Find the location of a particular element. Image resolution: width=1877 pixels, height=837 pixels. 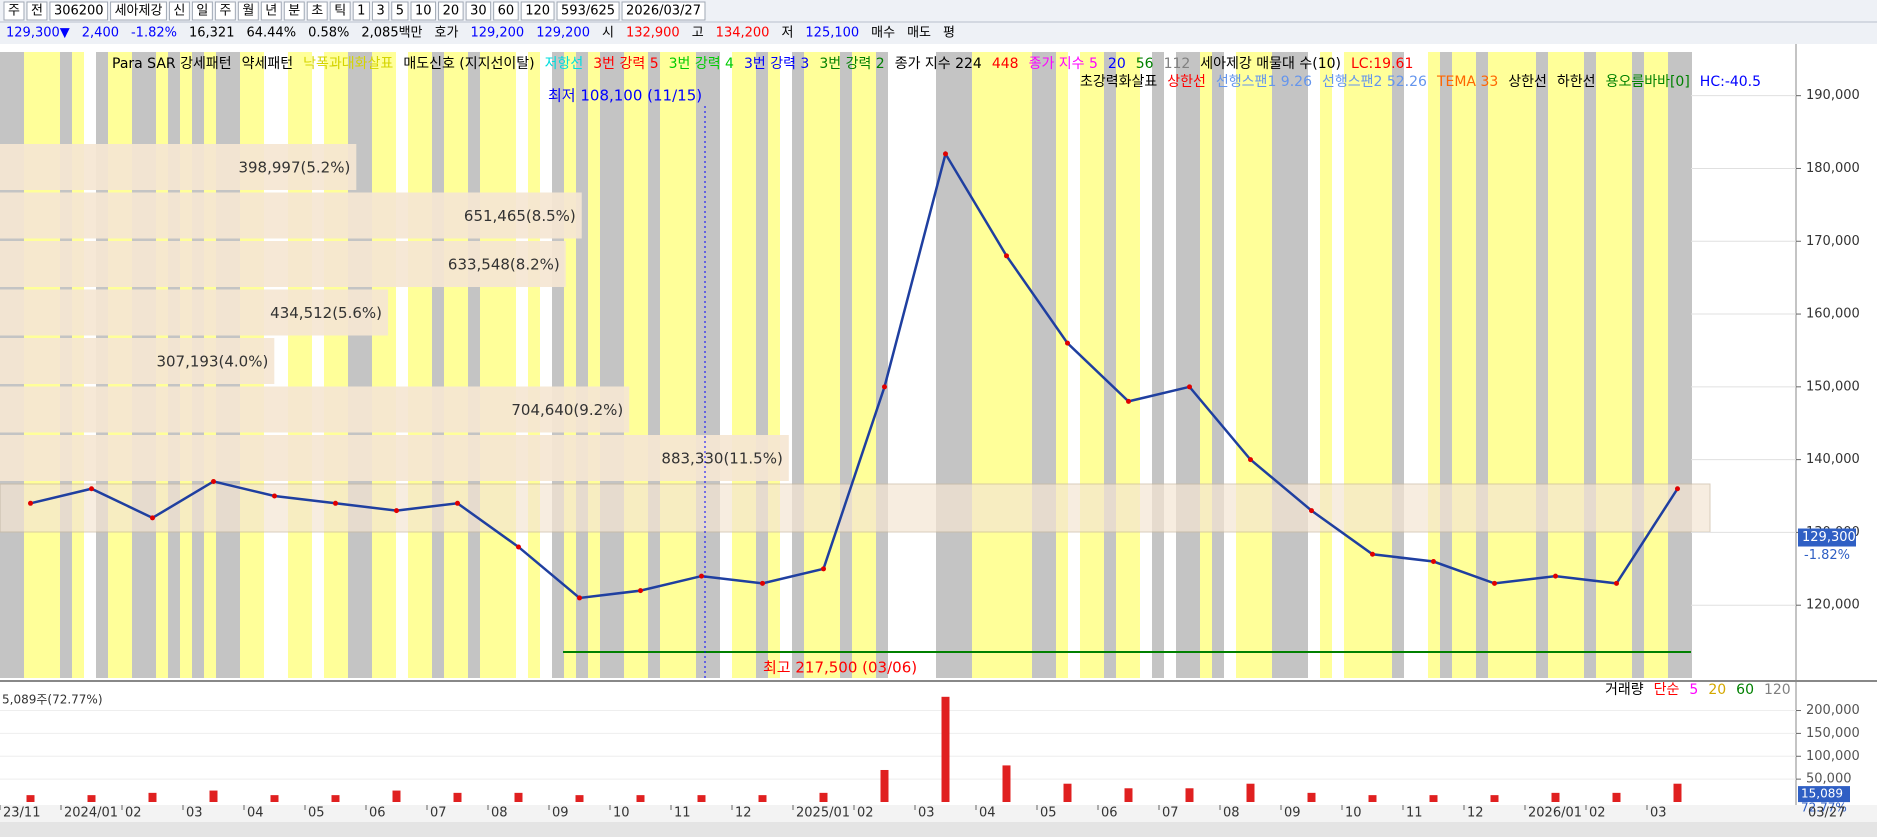

toolbar-item: 틱 is located at coordinates (340, 11).